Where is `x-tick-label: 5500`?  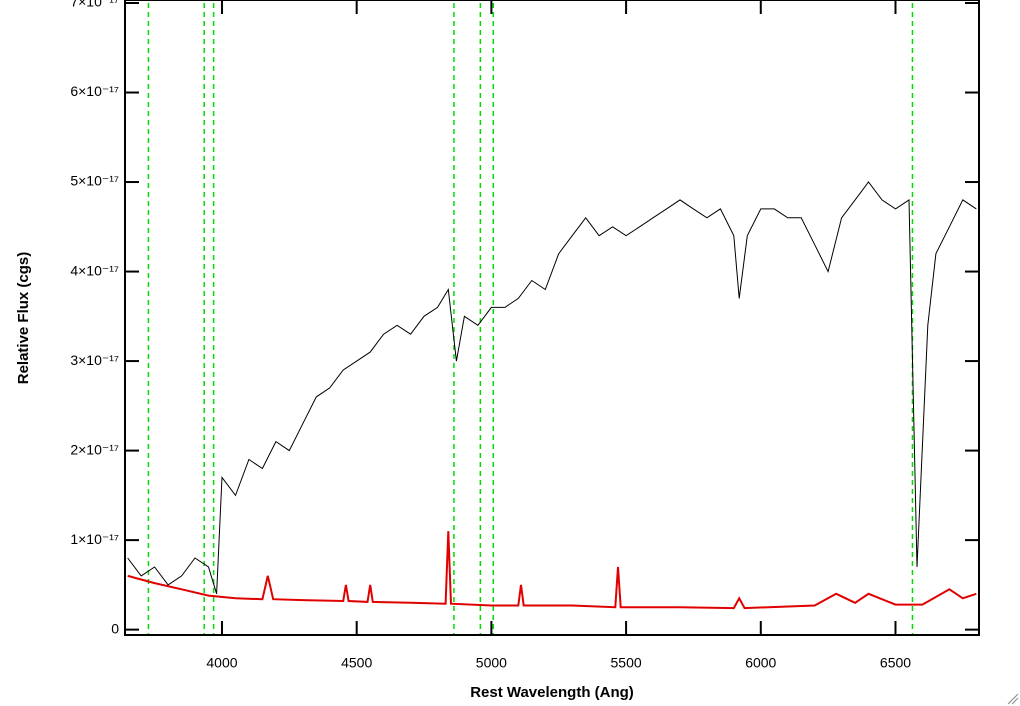
x-tick-label: 5500 is located at coordinates (626, 663).